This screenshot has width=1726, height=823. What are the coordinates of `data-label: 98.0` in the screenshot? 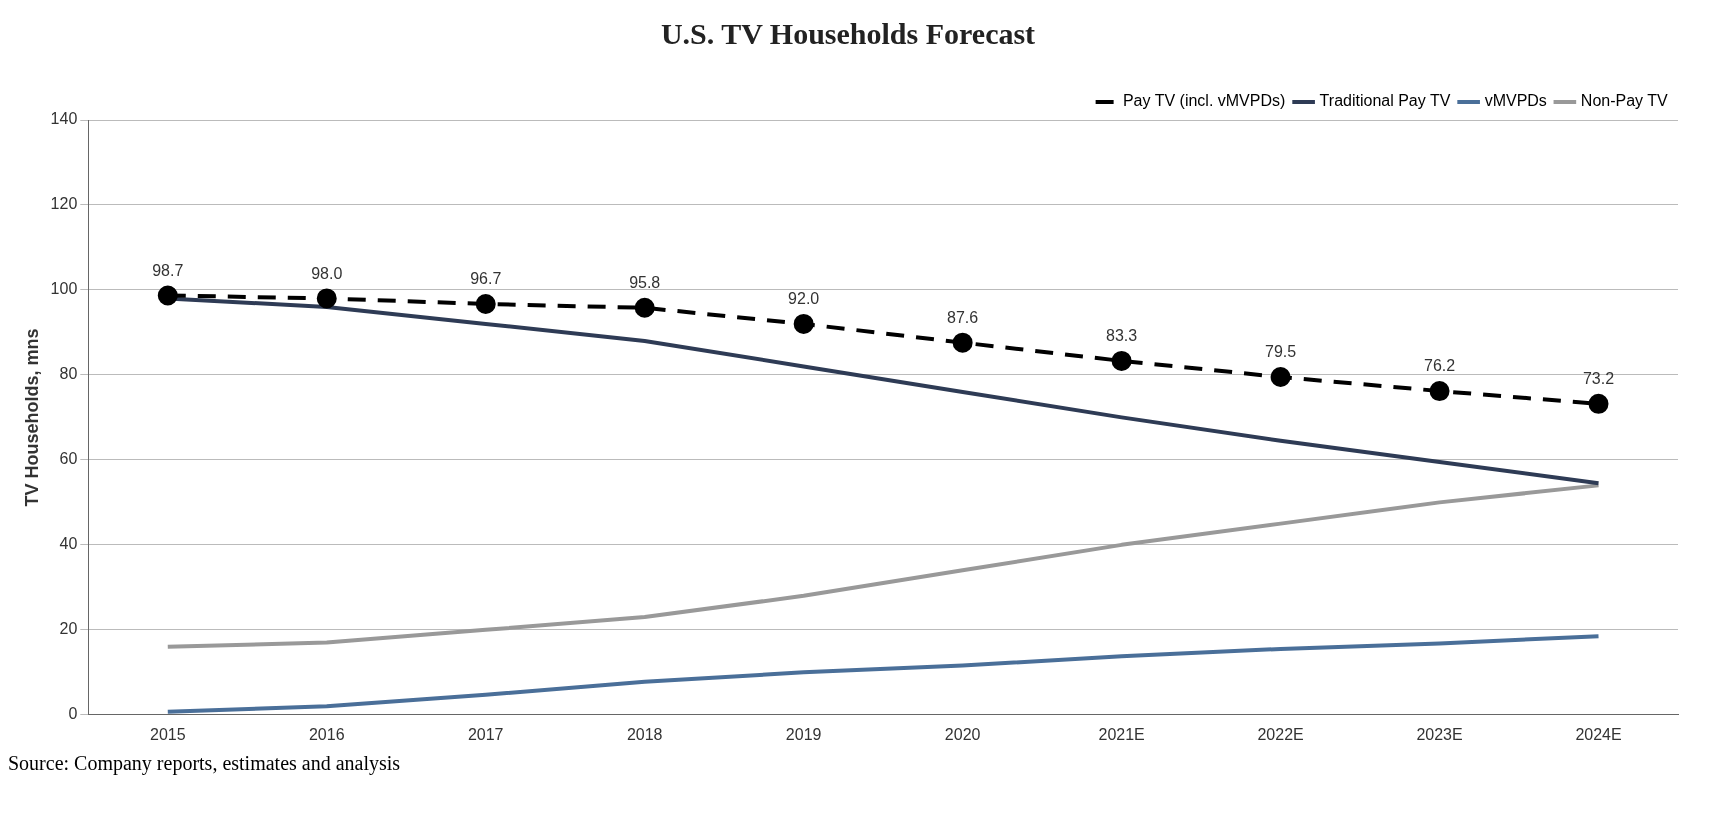 It's located at (327, 273).